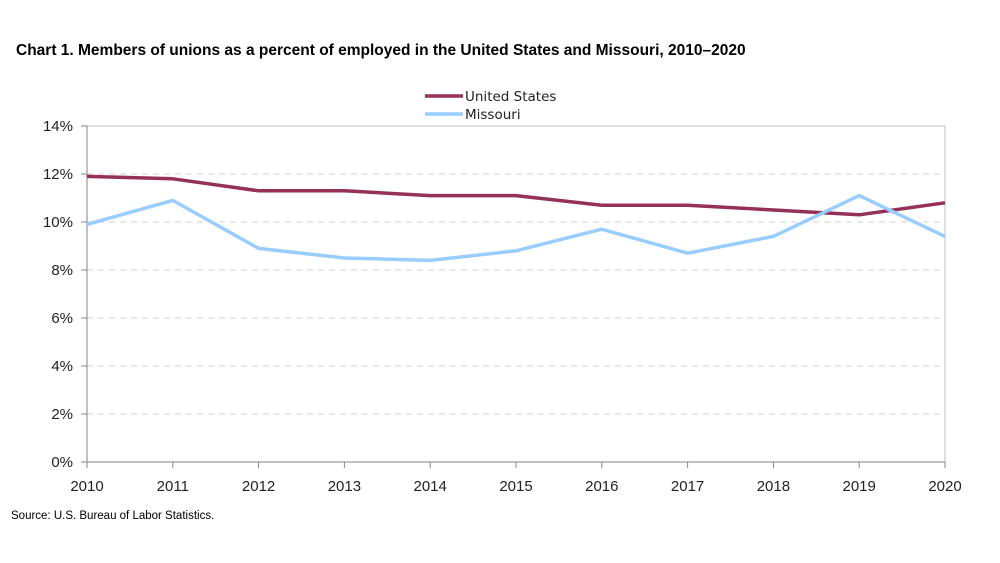 Image resolution: width=1000 pixels, height=563 pixels. What do you see at coordinates (859, 486) in the screenshot?
I see `x-tick-label: 2019` at bounding box center [859, 486].